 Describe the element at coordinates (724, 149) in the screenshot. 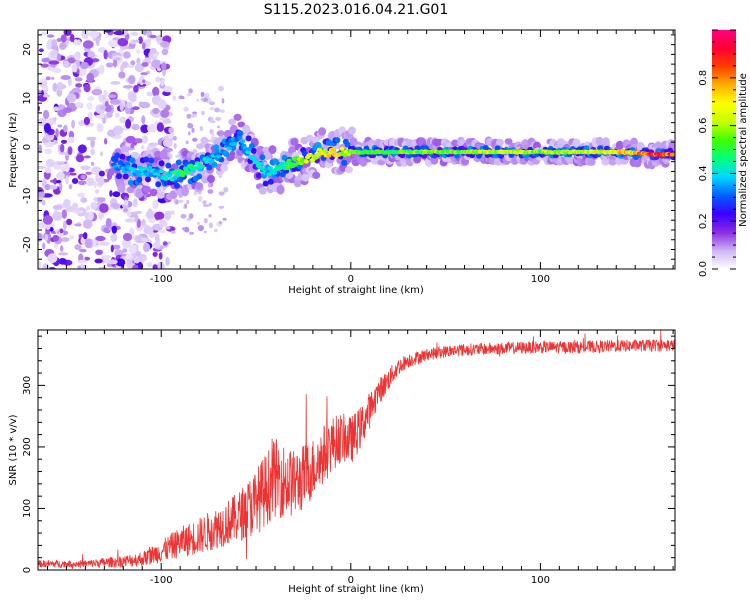

I see `colorbar-strip` at that location.